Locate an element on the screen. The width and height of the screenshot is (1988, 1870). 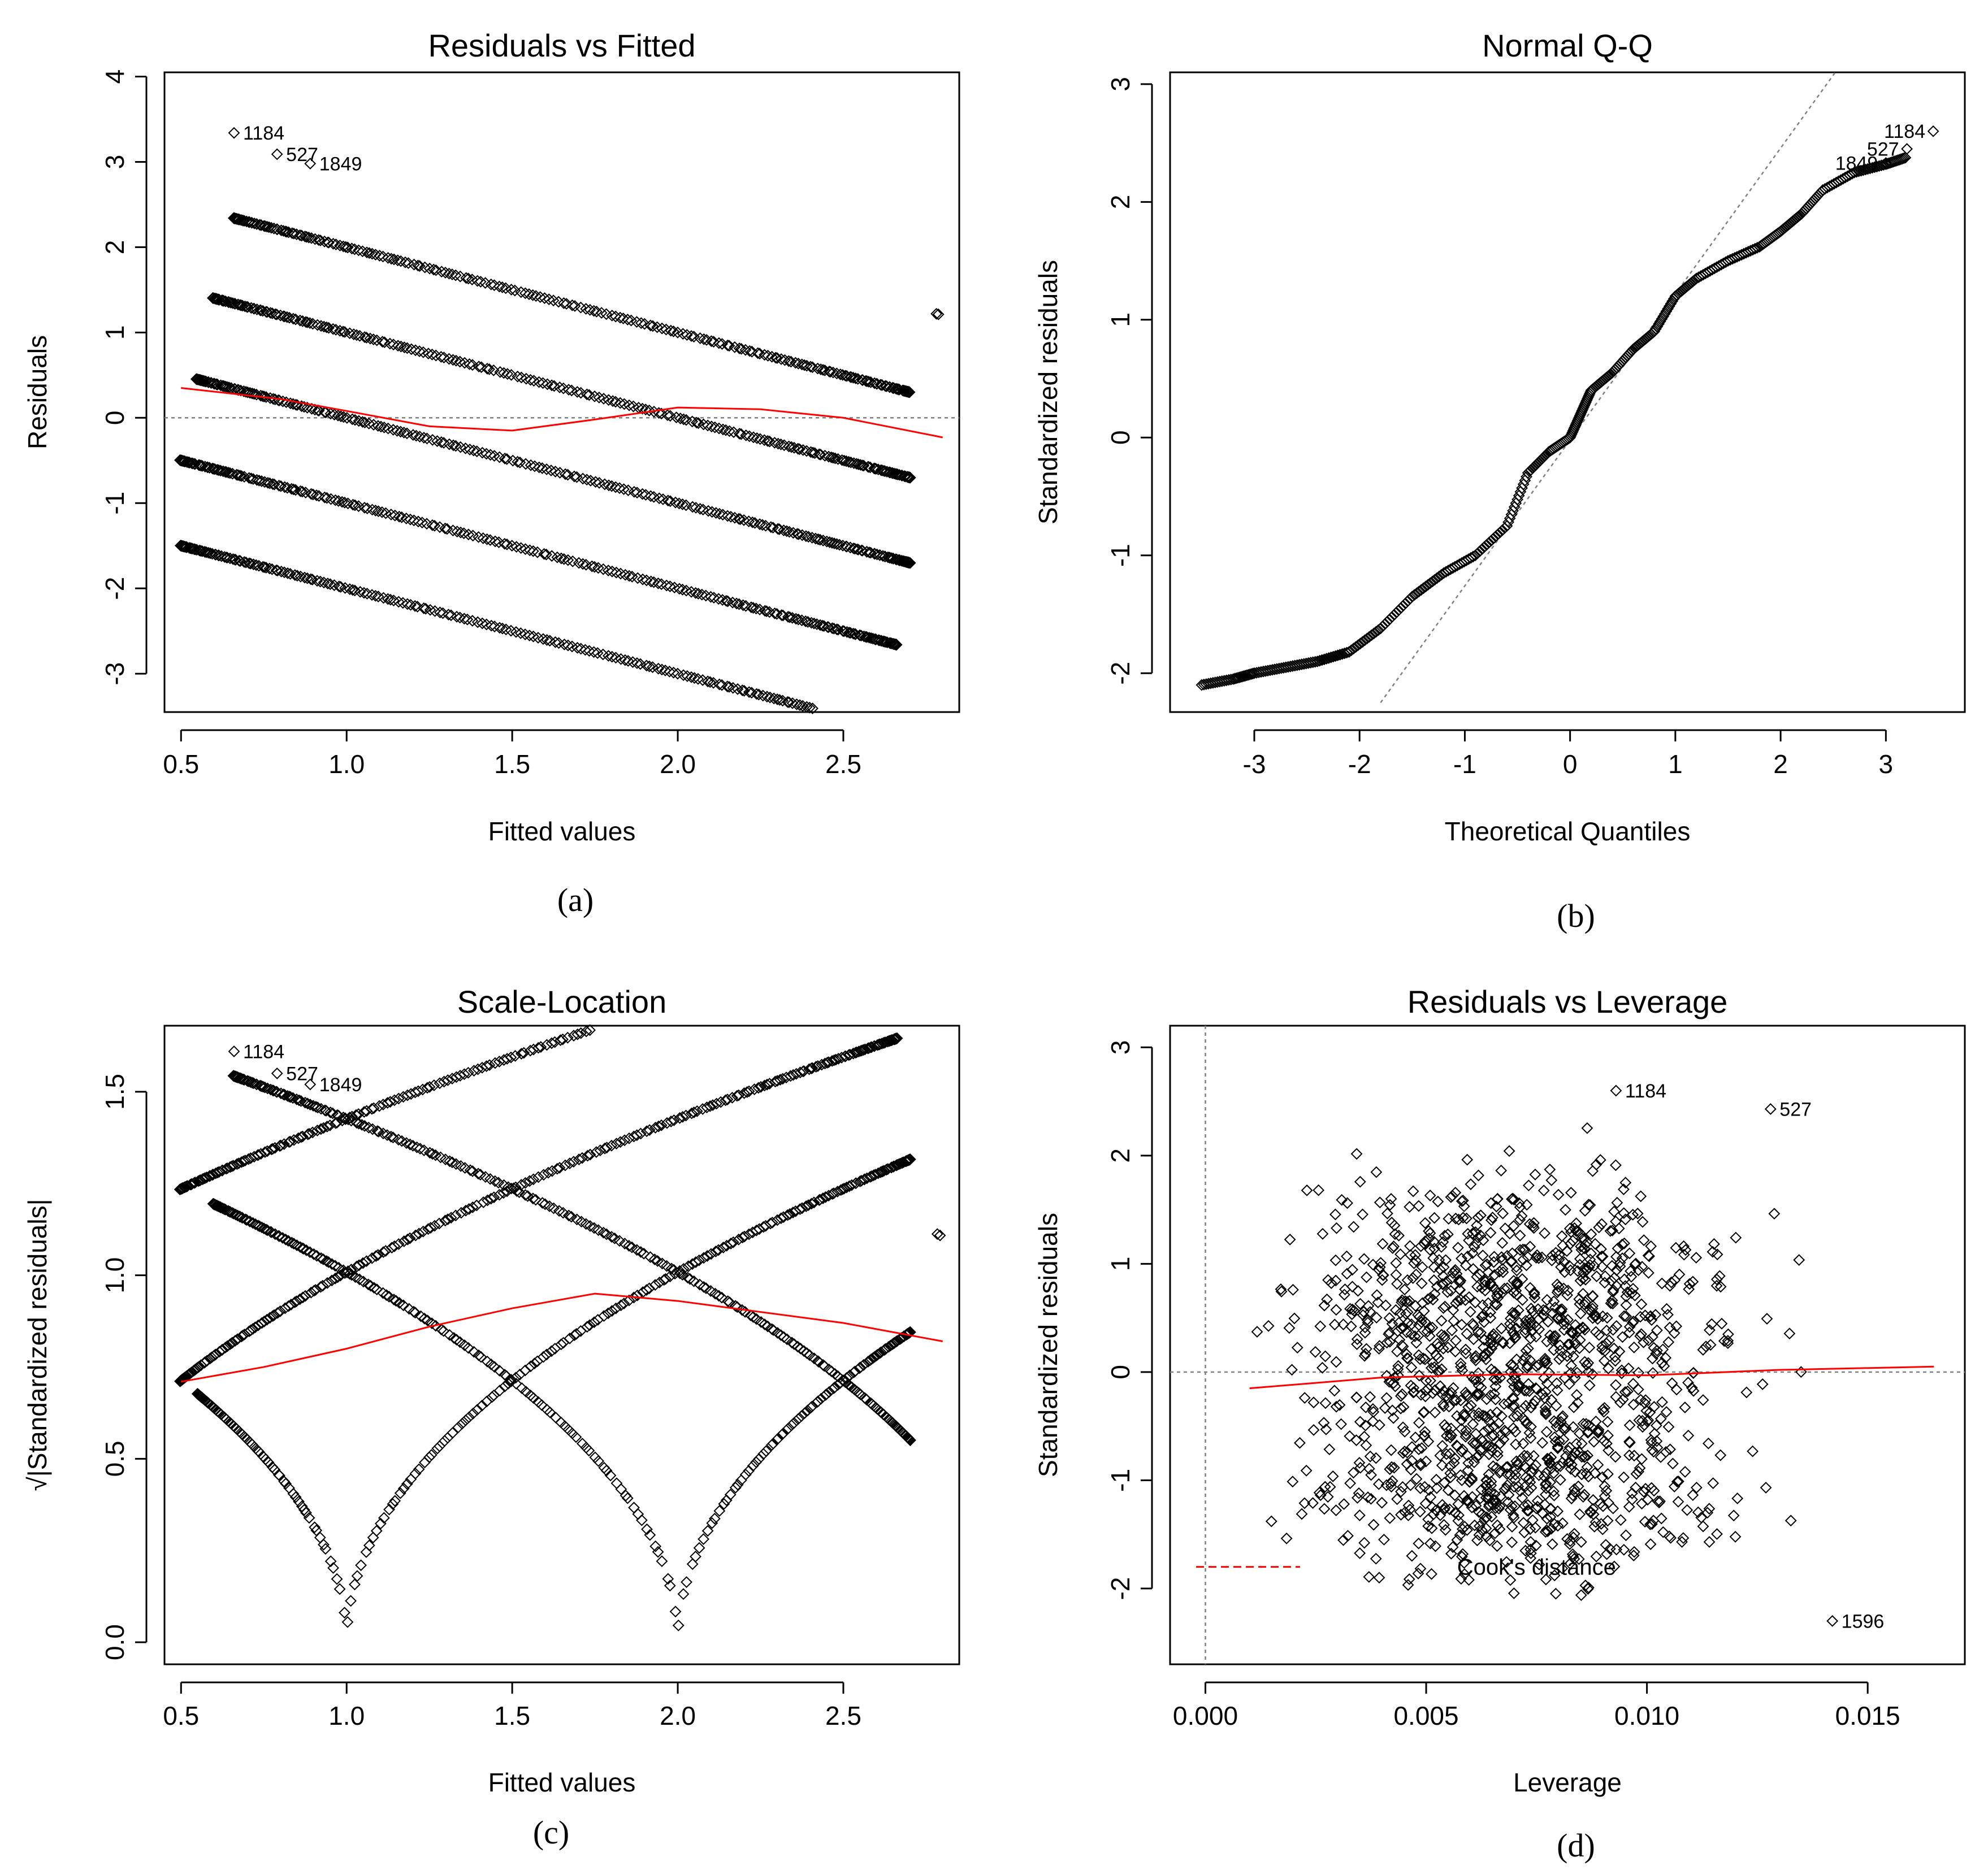
y-tick-label: 2 is located at coordinates (1120, 1155).